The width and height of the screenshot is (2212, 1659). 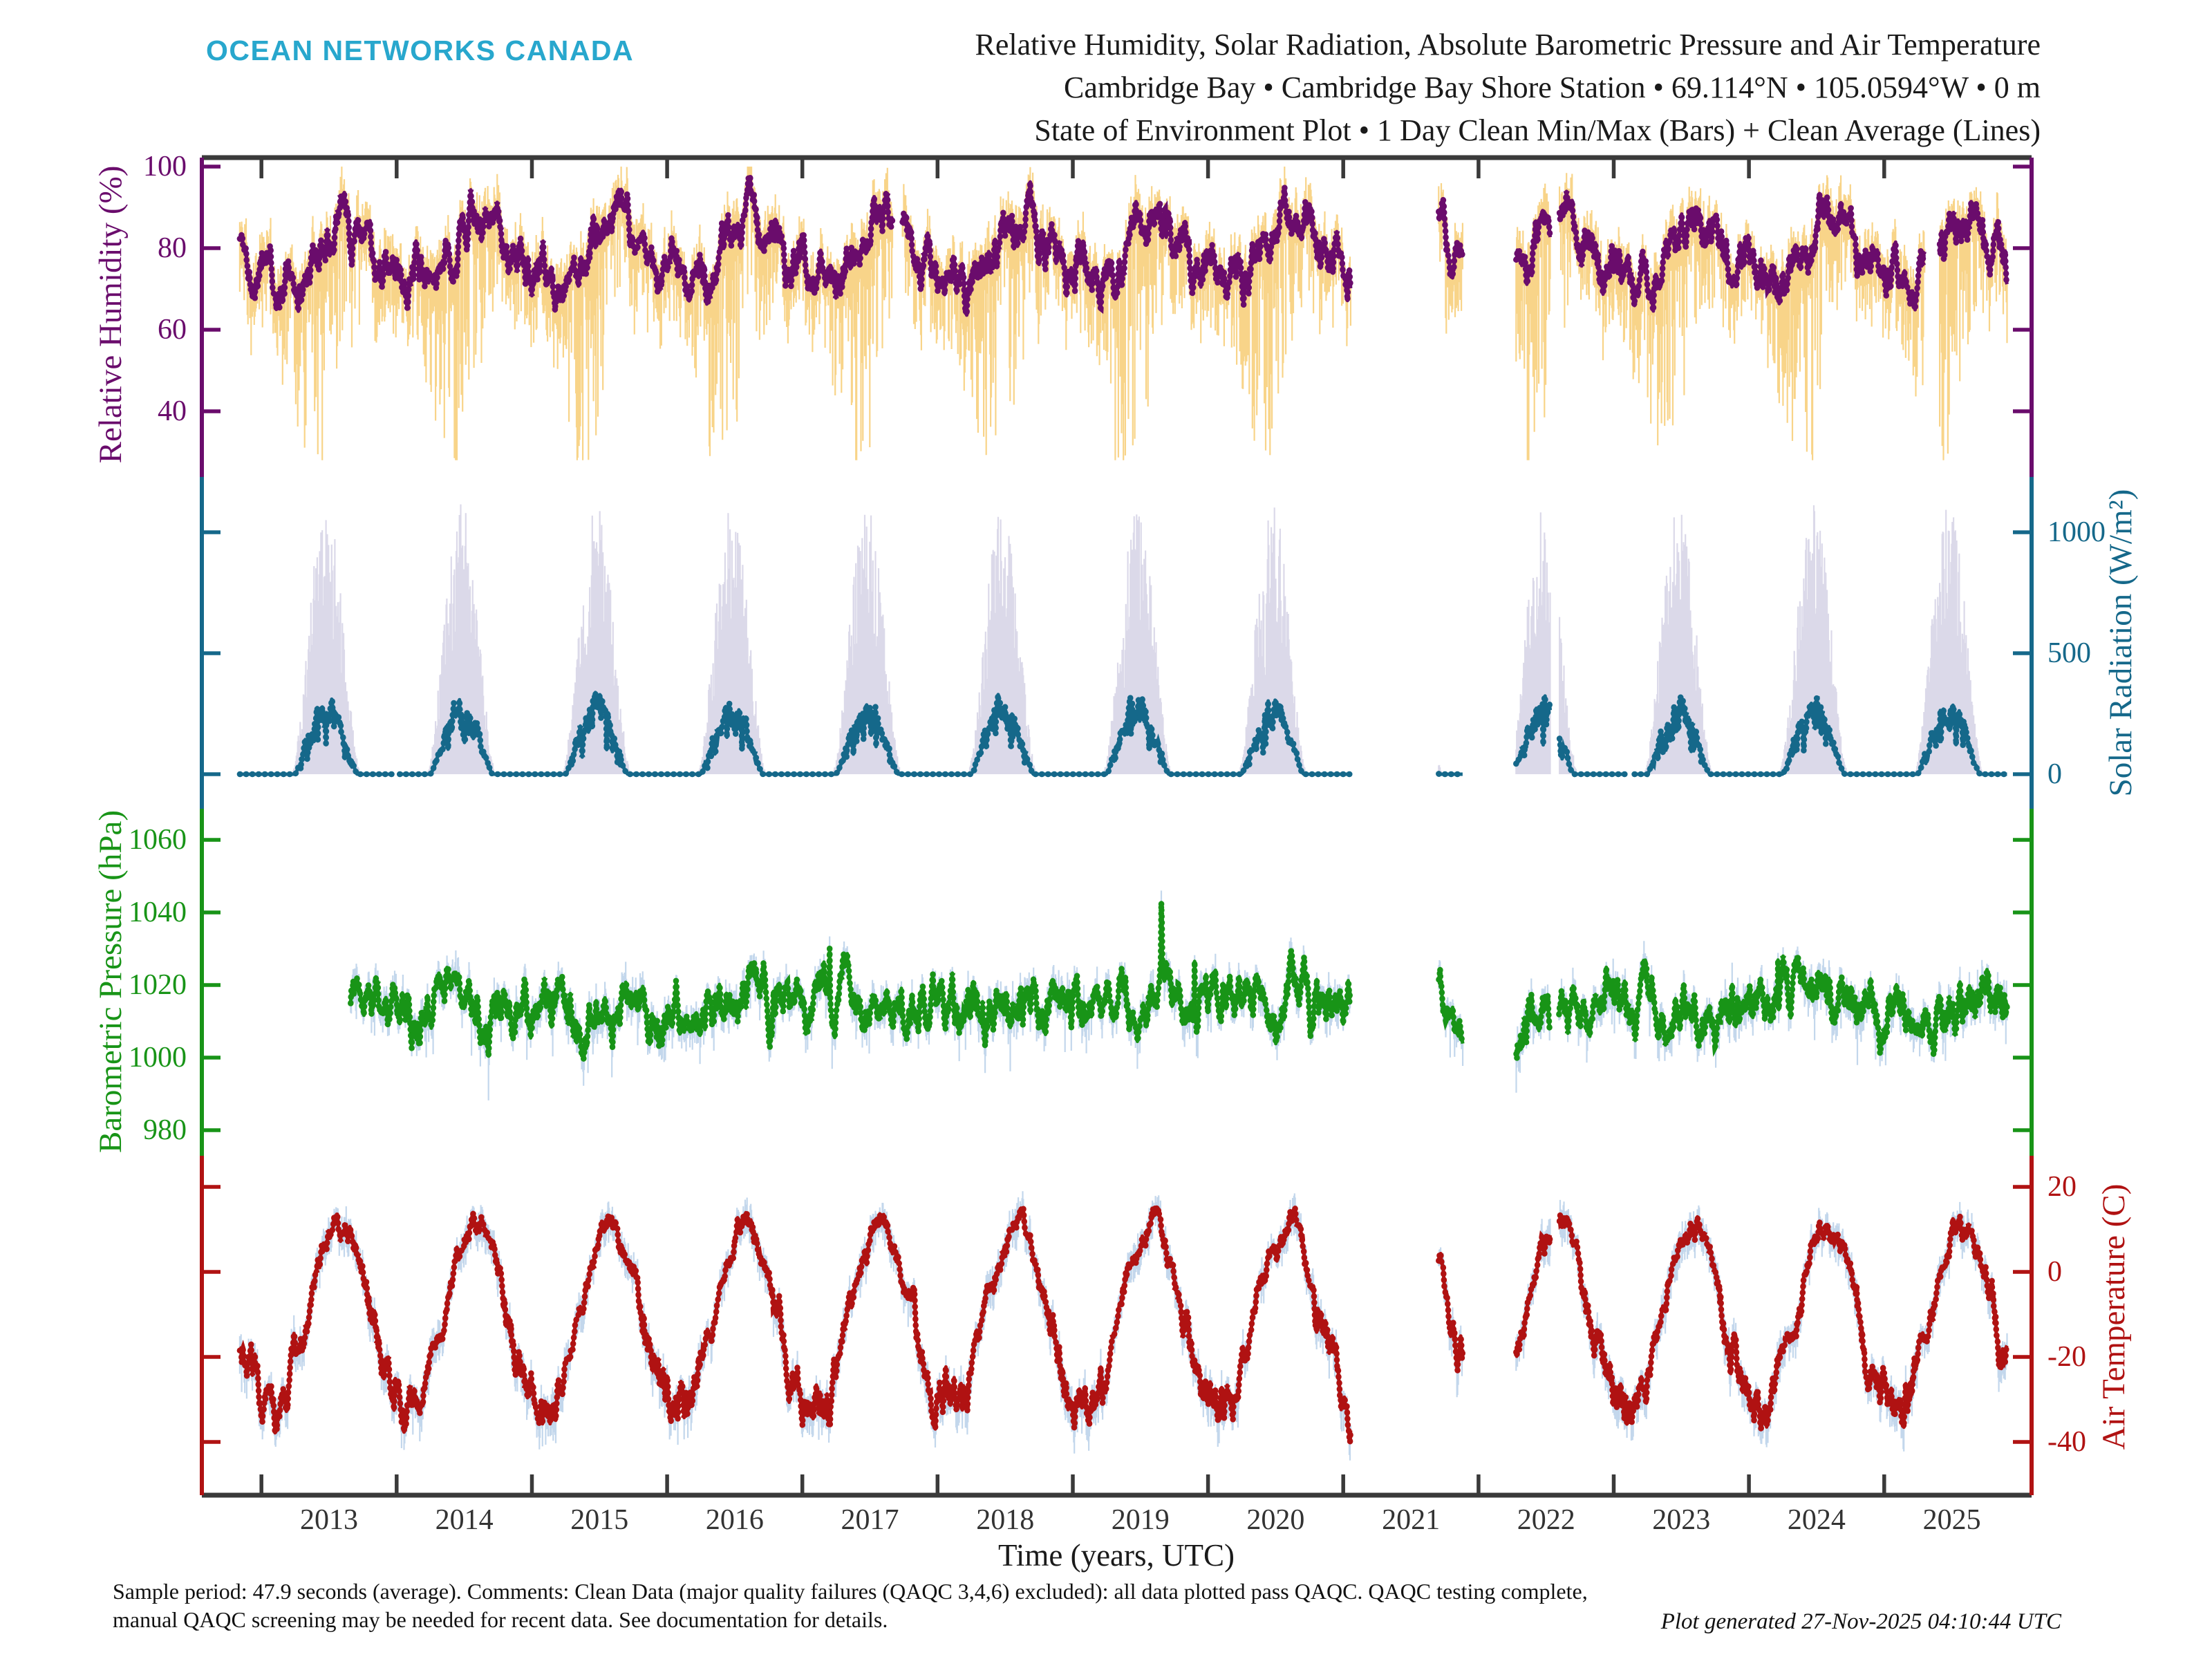 I want to click on x-tick-label: 2013, so click(x=329, y=1520).